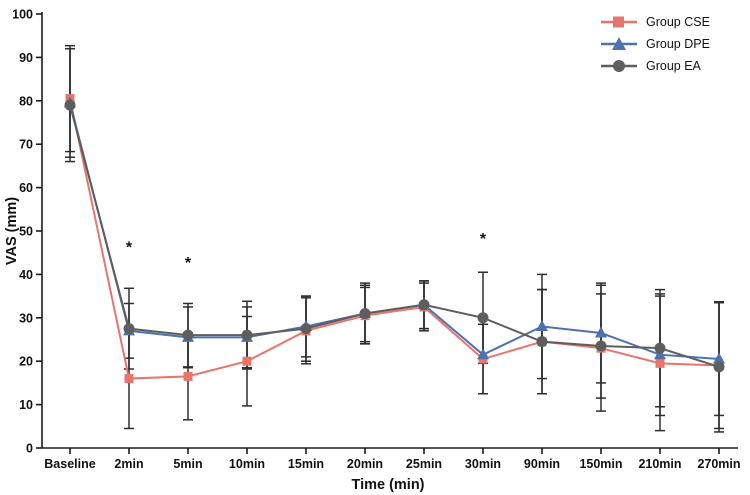 This screenshot has height=495, width=750. I want to click on y-tick-label: 10, so click(26, 405).